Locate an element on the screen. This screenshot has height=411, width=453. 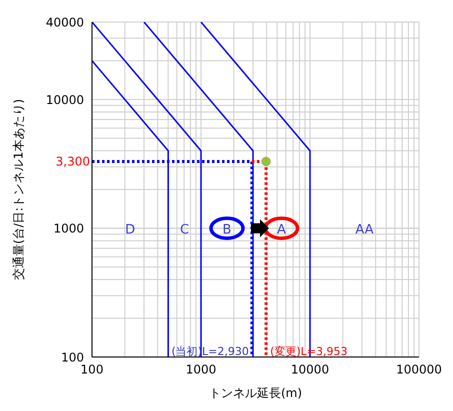
x-axis-title: トンネル延長(m) is located at coordinates (255, 393).